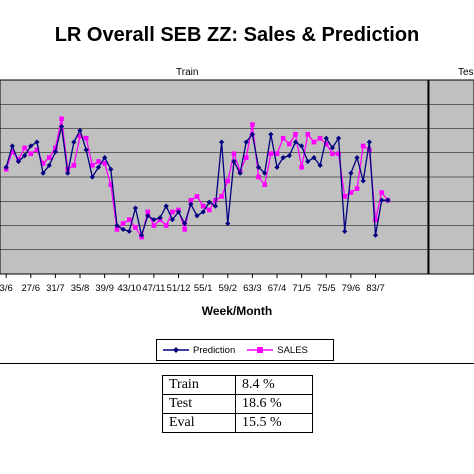 This screenshot has height=474, width=474. Describe the element at coordinates (176, 350) in the screenshot. I see `legend-marker-prediction` at that location.